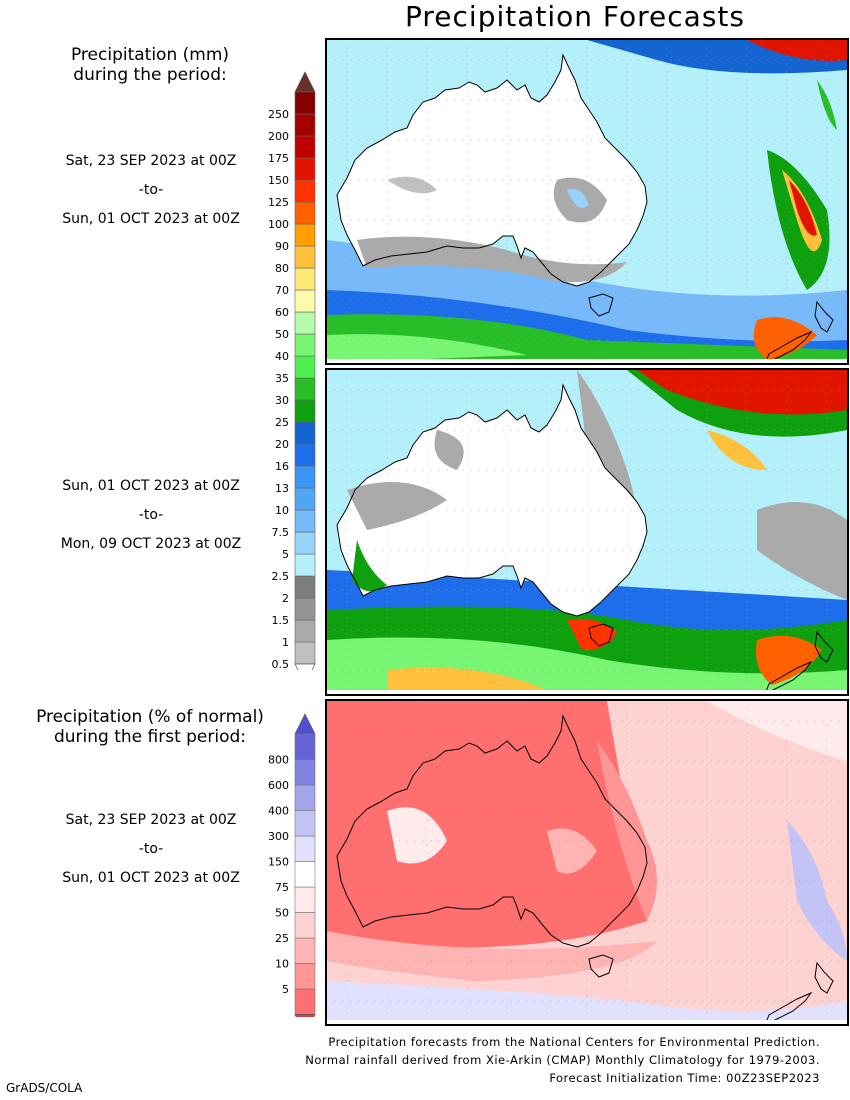 This screenshot has height=1100, width=850. What do you see at coordinates (278, 114) in the screenshot?
I see `colorbar-tick-label: 250` at bounding box center [278, 114].